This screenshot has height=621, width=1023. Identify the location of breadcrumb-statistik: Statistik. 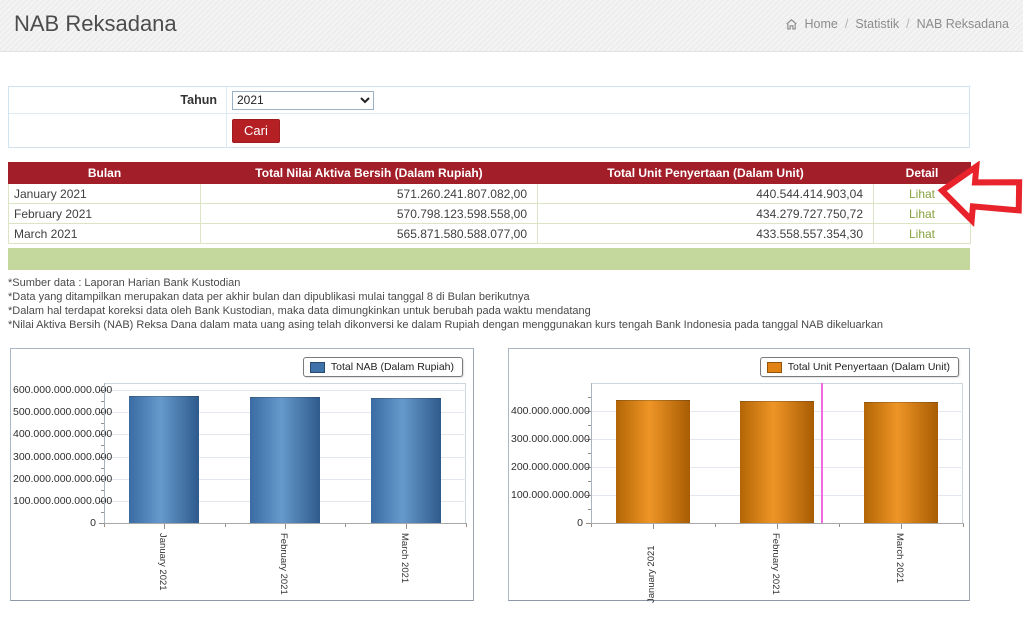
(877, 24).